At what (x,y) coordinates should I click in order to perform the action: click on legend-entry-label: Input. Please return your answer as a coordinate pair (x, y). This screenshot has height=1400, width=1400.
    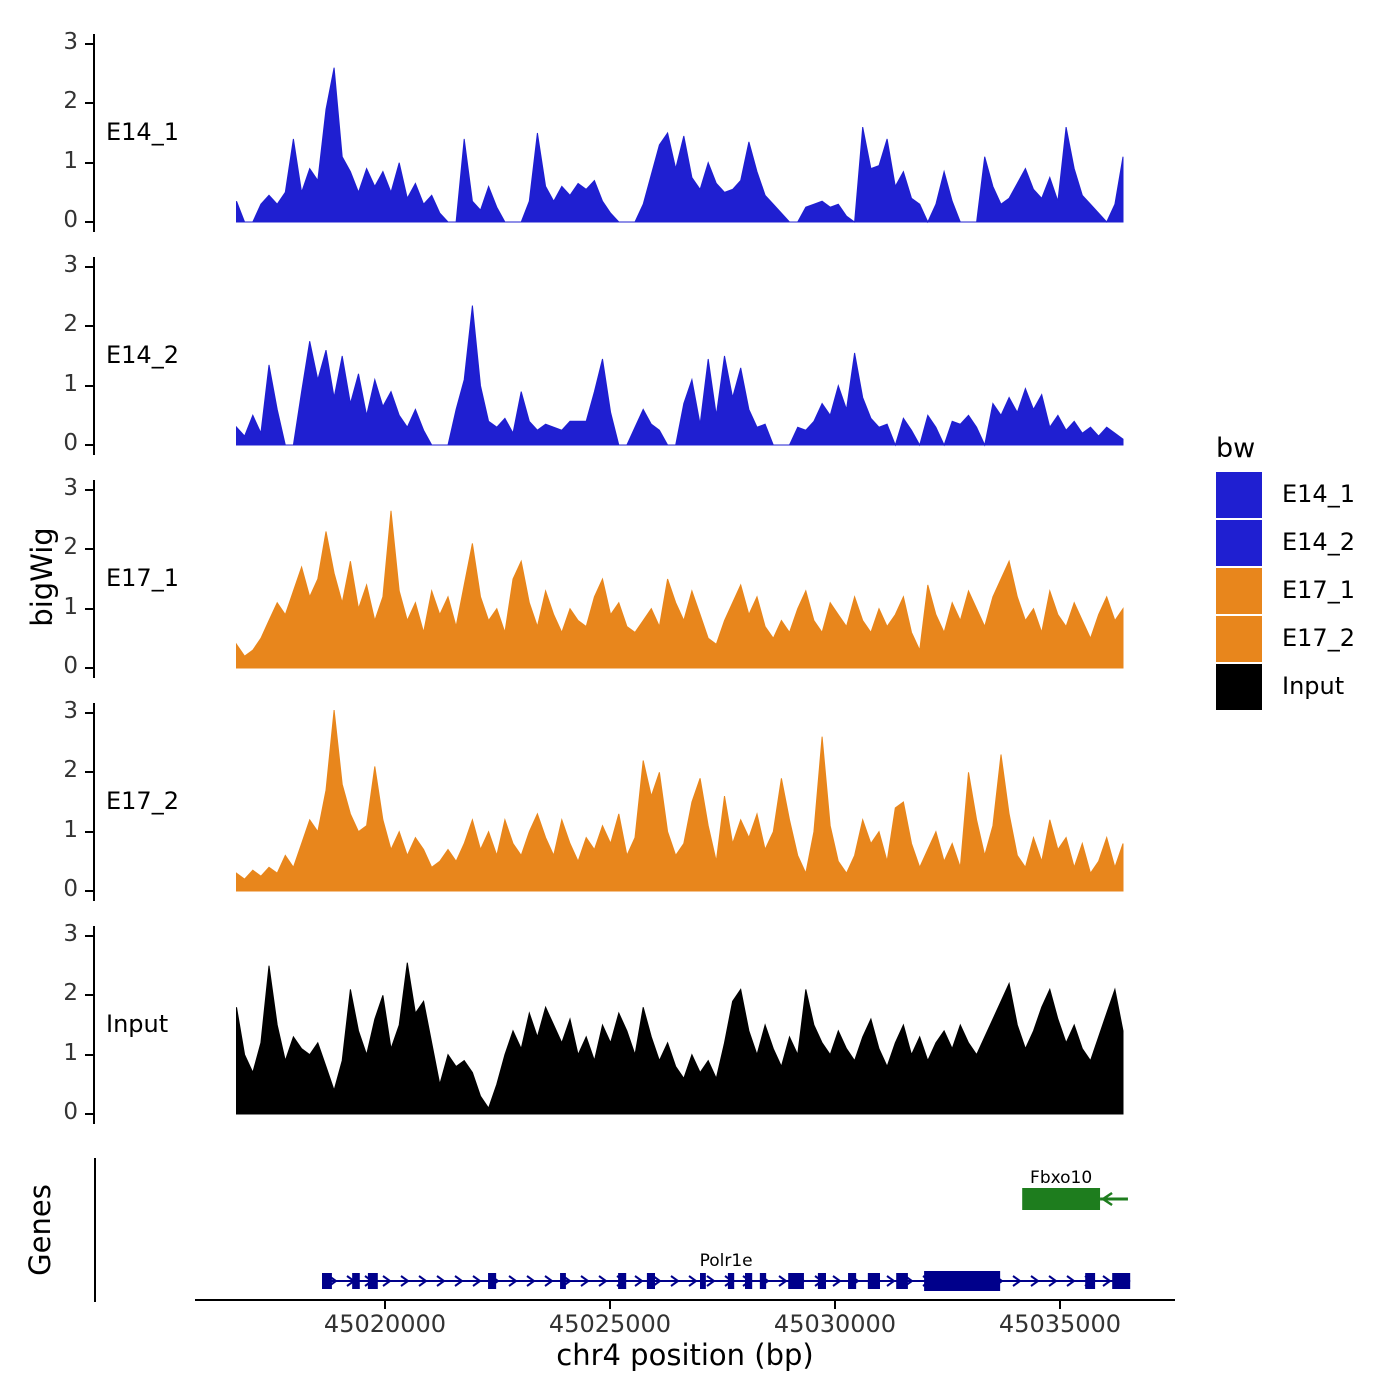
    Looking at the image, I should click on (1313, 686).